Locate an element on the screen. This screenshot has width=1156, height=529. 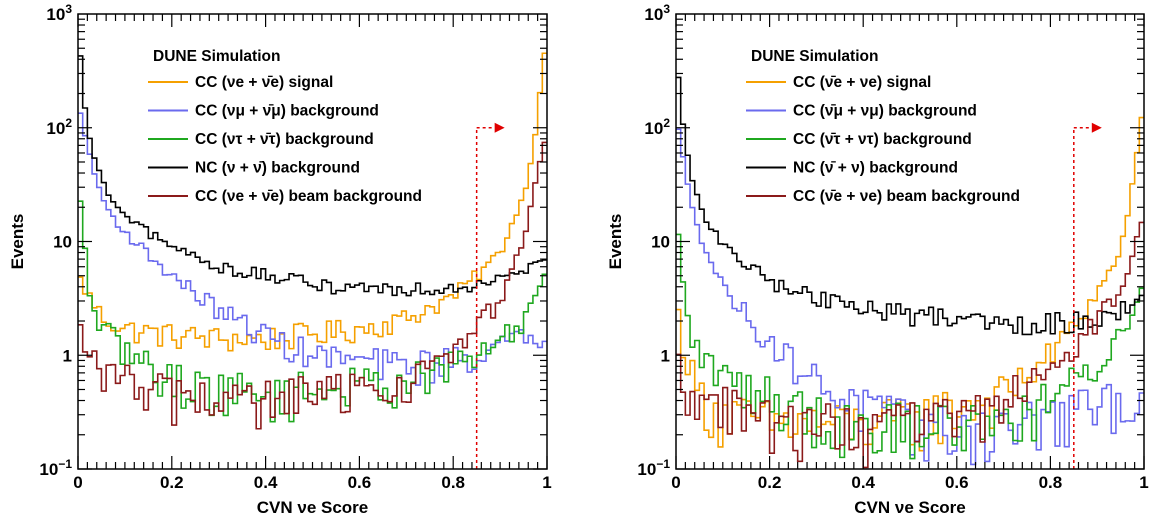
legend-label: CC (νμ + ν̄μ) background is located at coordinates (287, 111).